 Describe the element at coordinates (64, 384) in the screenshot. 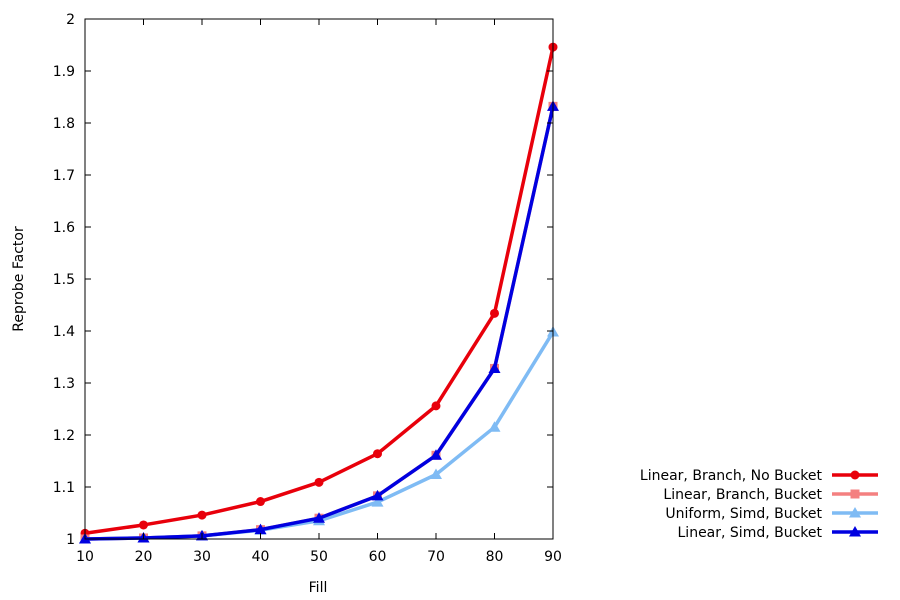

I see `y-tick-label: 1.3` at that location.